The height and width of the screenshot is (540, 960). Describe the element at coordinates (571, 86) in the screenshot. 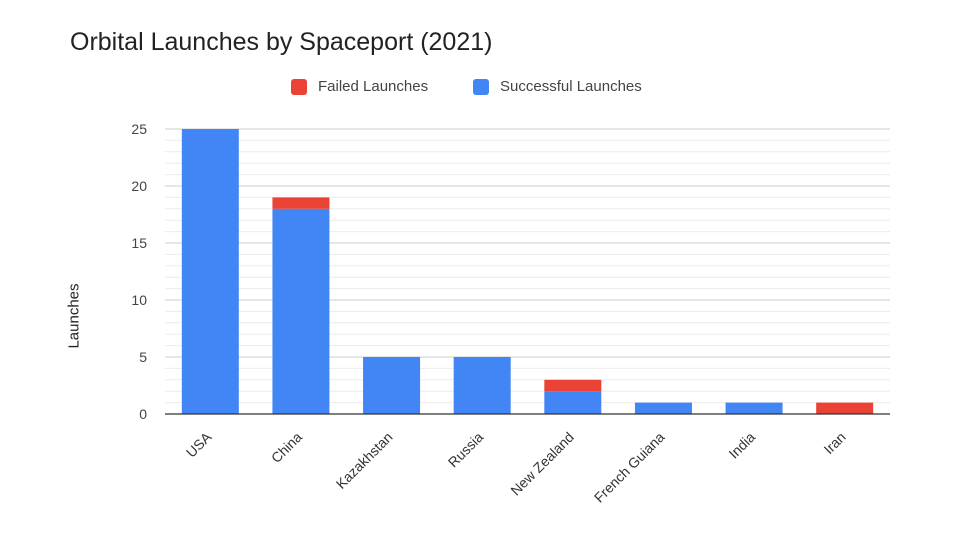

I see `legend-label-successful: Successful Launches` at that location.